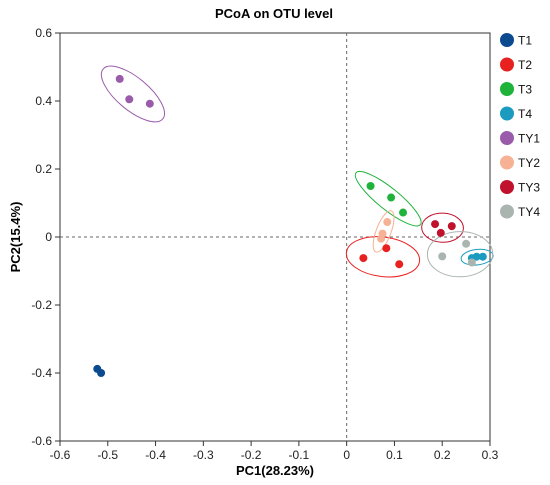  I want to click on ellipse-t2, so click(383, 257).